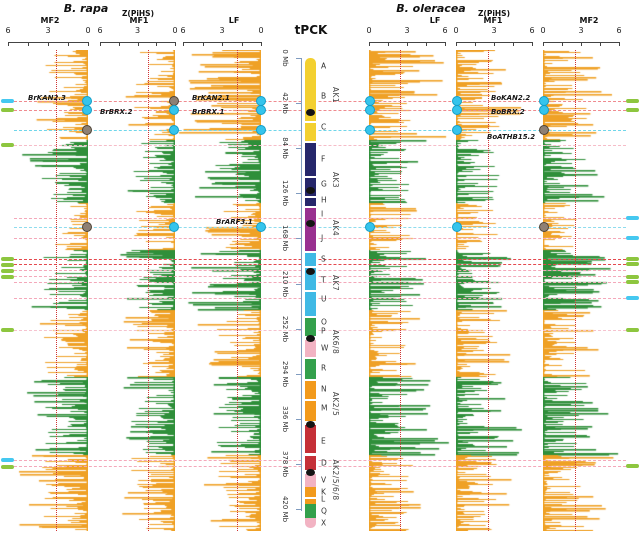 This screenshot has height=533, width=640. What do you see at coordinates (285, 418) in the screenshot?
I see `mb-scale-label: 336 Mb` at bounding box center [285, 418].